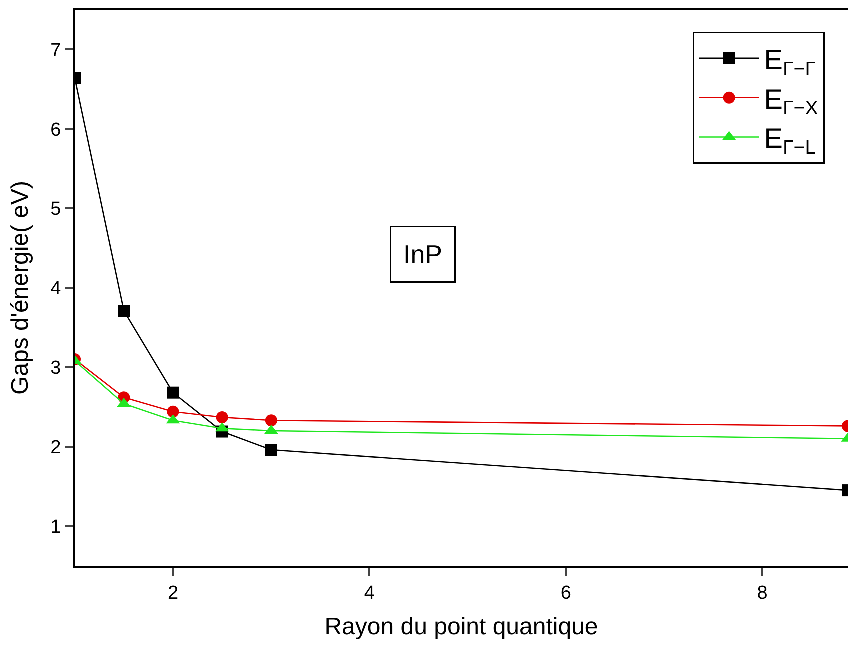 This screenshot has height=661, width=848. What do you see at coordinates (173, 593) in the screenshot?
I see `x-tick-label: 2` at bounding box center [173, 593].